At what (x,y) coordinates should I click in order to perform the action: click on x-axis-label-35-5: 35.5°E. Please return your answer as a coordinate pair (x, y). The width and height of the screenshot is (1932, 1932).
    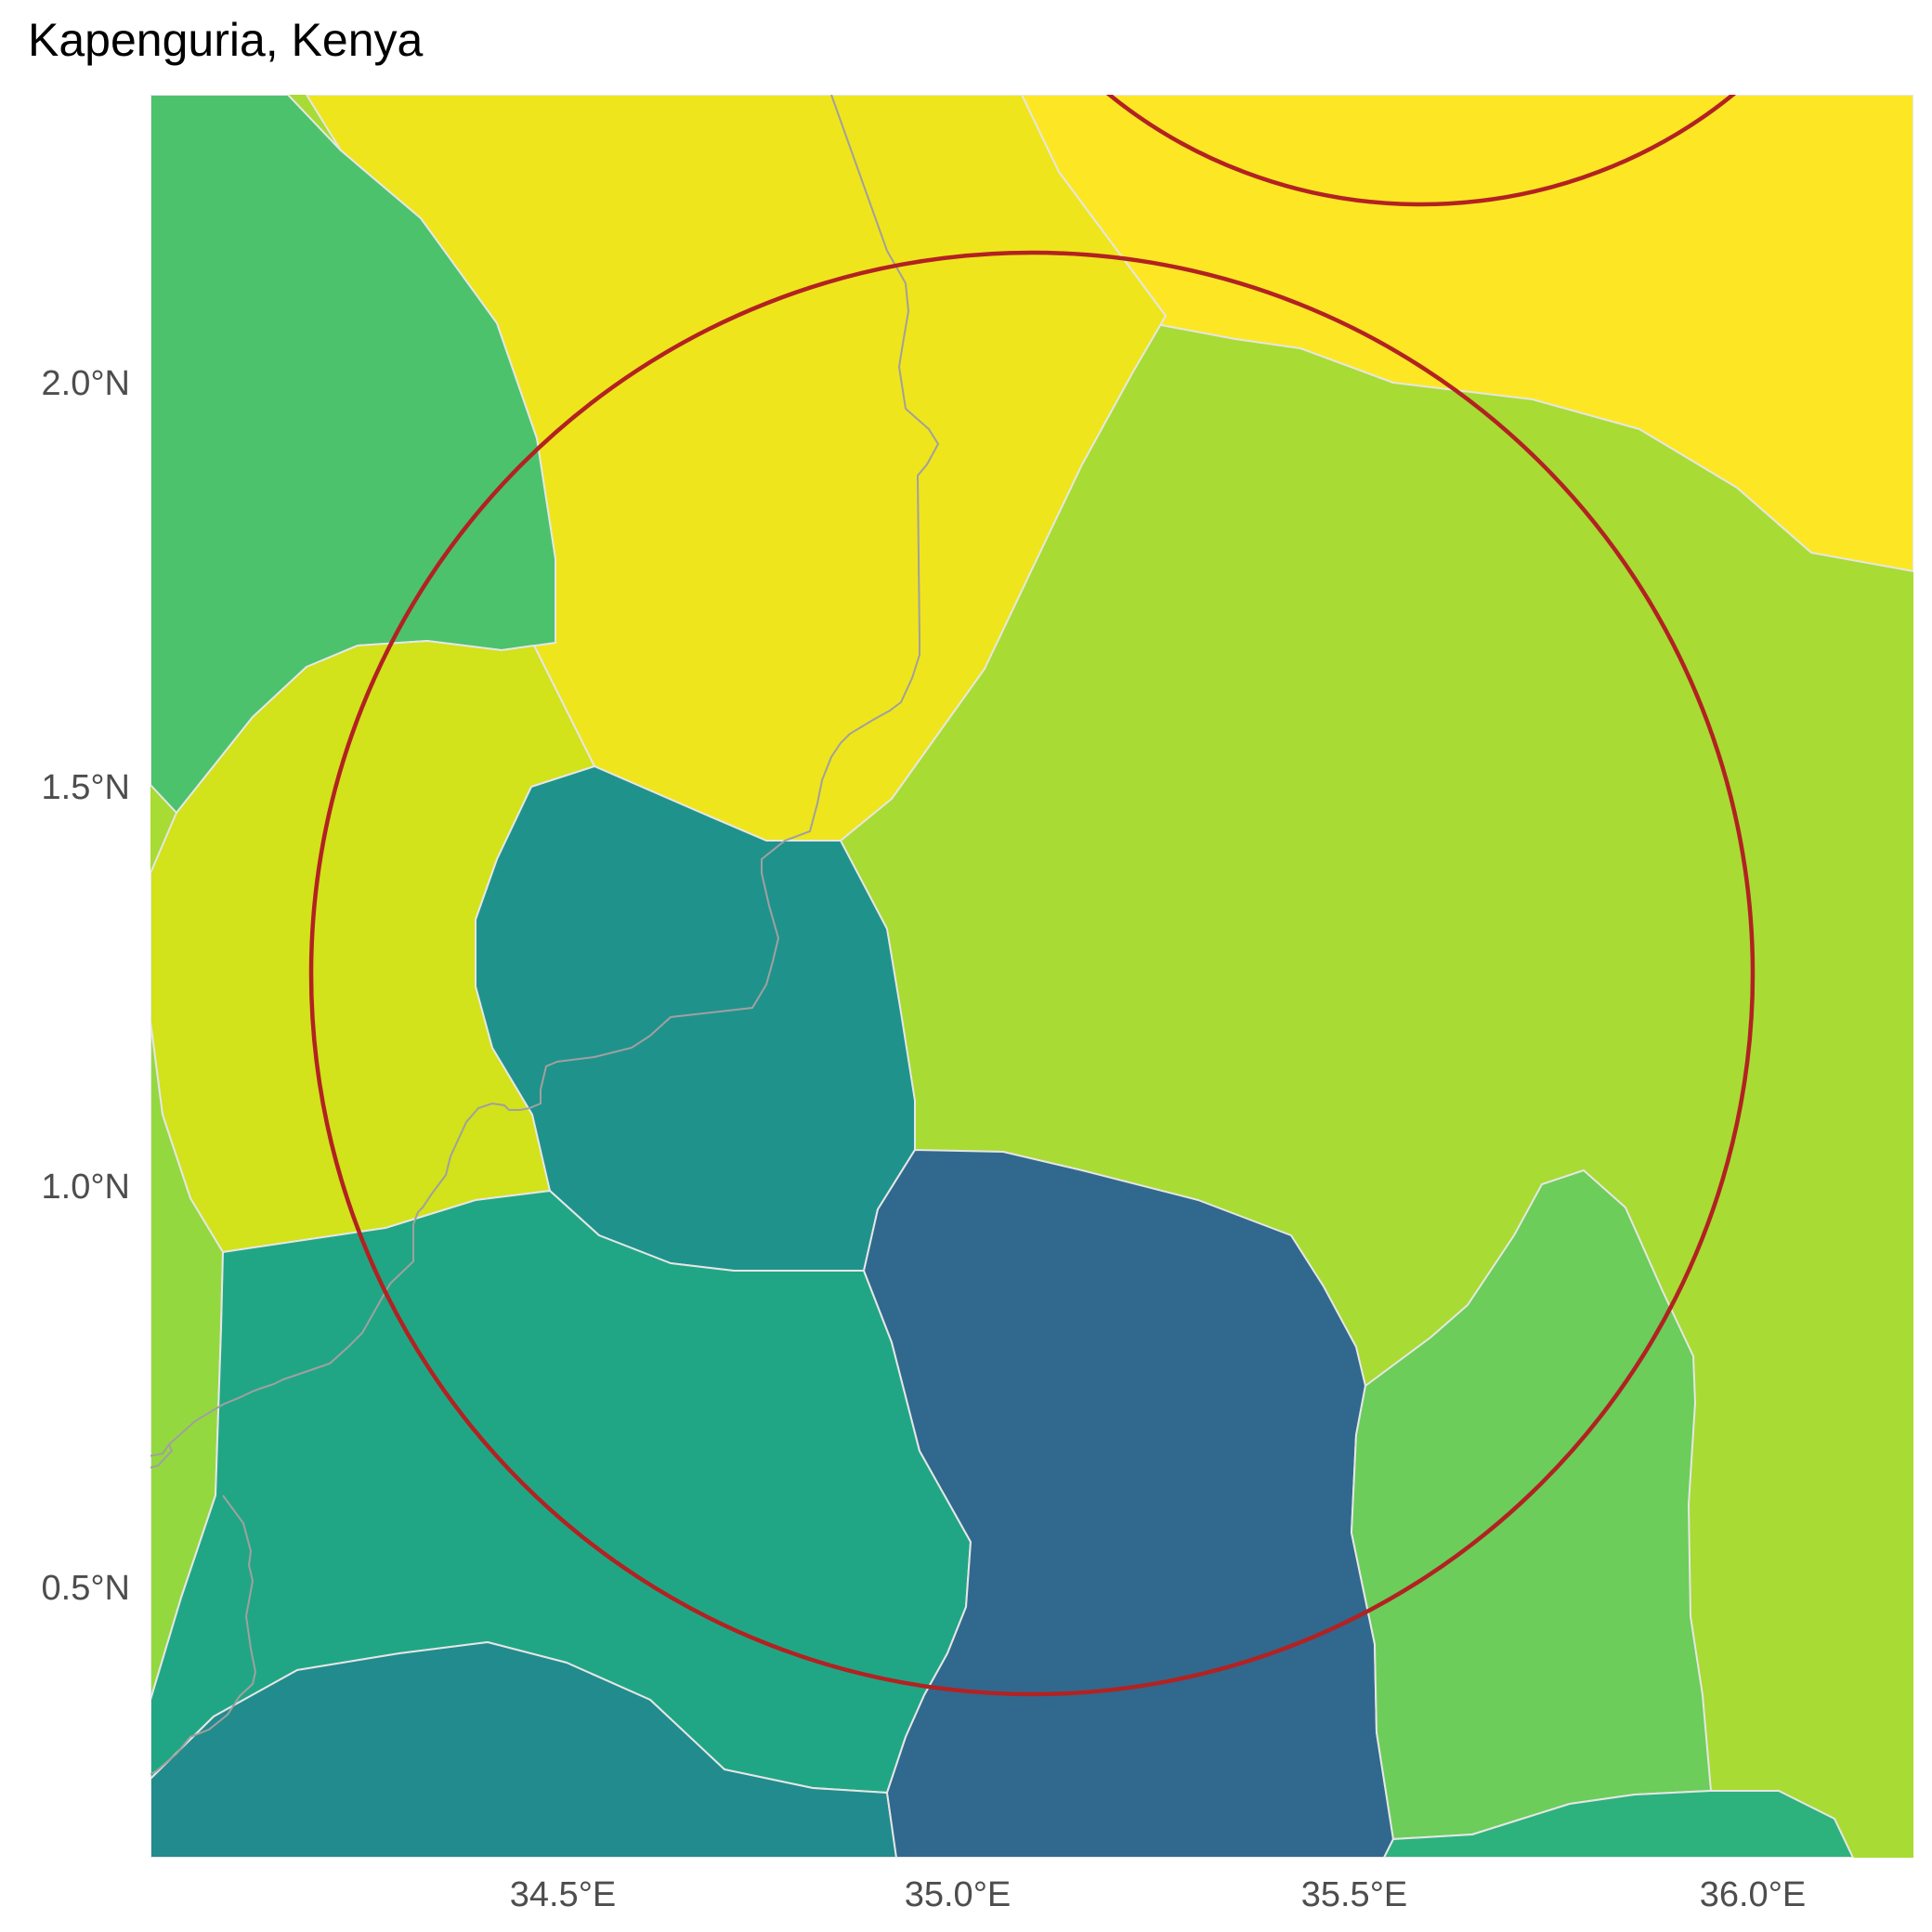
    Looking at the image, I should click on (1354, 1894).